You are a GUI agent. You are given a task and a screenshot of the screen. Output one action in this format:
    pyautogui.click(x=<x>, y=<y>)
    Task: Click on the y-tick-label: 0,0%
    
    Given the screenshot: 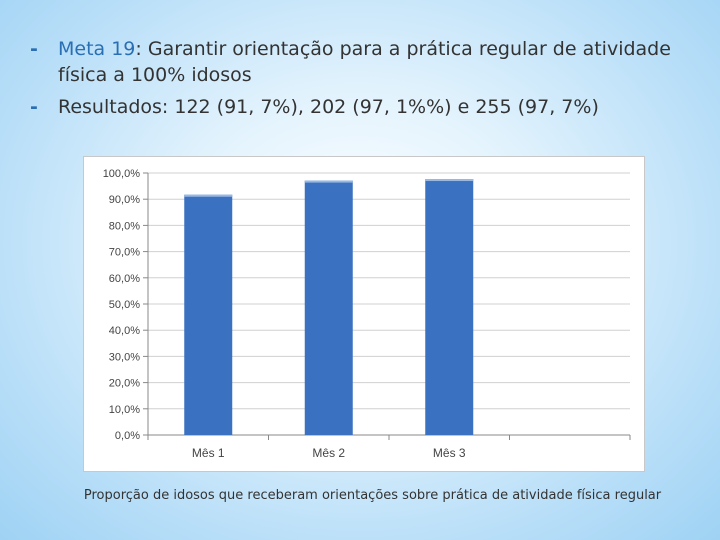 What is the action you would take?
    pyautogui.click(x=127, y=436)
    